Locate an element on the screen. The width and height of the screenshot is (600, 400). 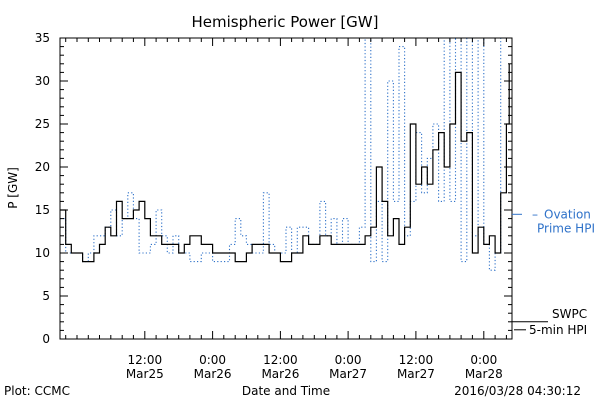
x-tick-date-label: Mar28 is located at coordinates (484, 374).